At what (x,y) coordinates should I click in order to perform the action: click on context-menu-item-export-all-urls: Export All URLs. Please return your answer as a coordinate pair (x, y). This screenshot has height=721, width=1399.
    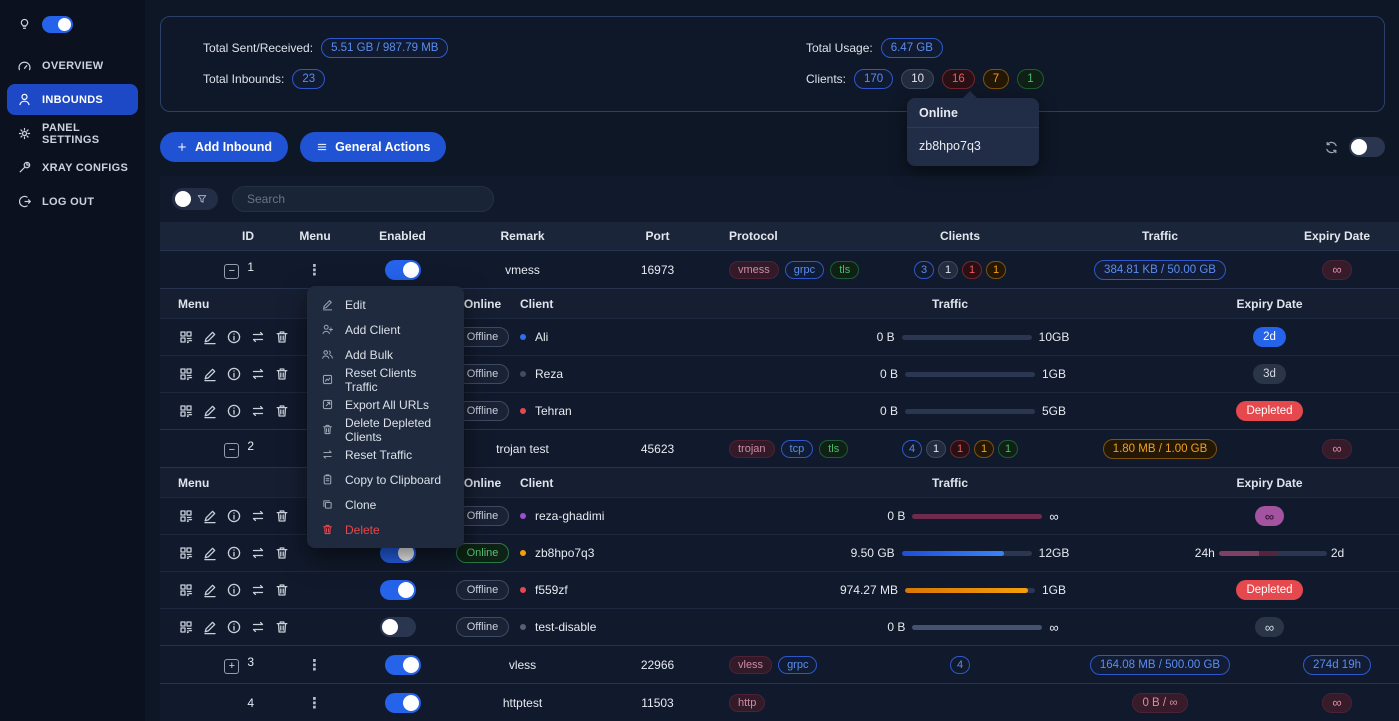
    Looking at the image, I should click on (385, 404).